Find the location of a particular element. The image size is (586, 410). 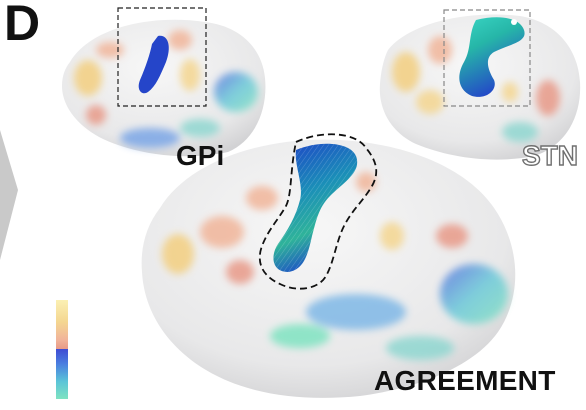

panel-letter: D is located at coordinates (22, 25).